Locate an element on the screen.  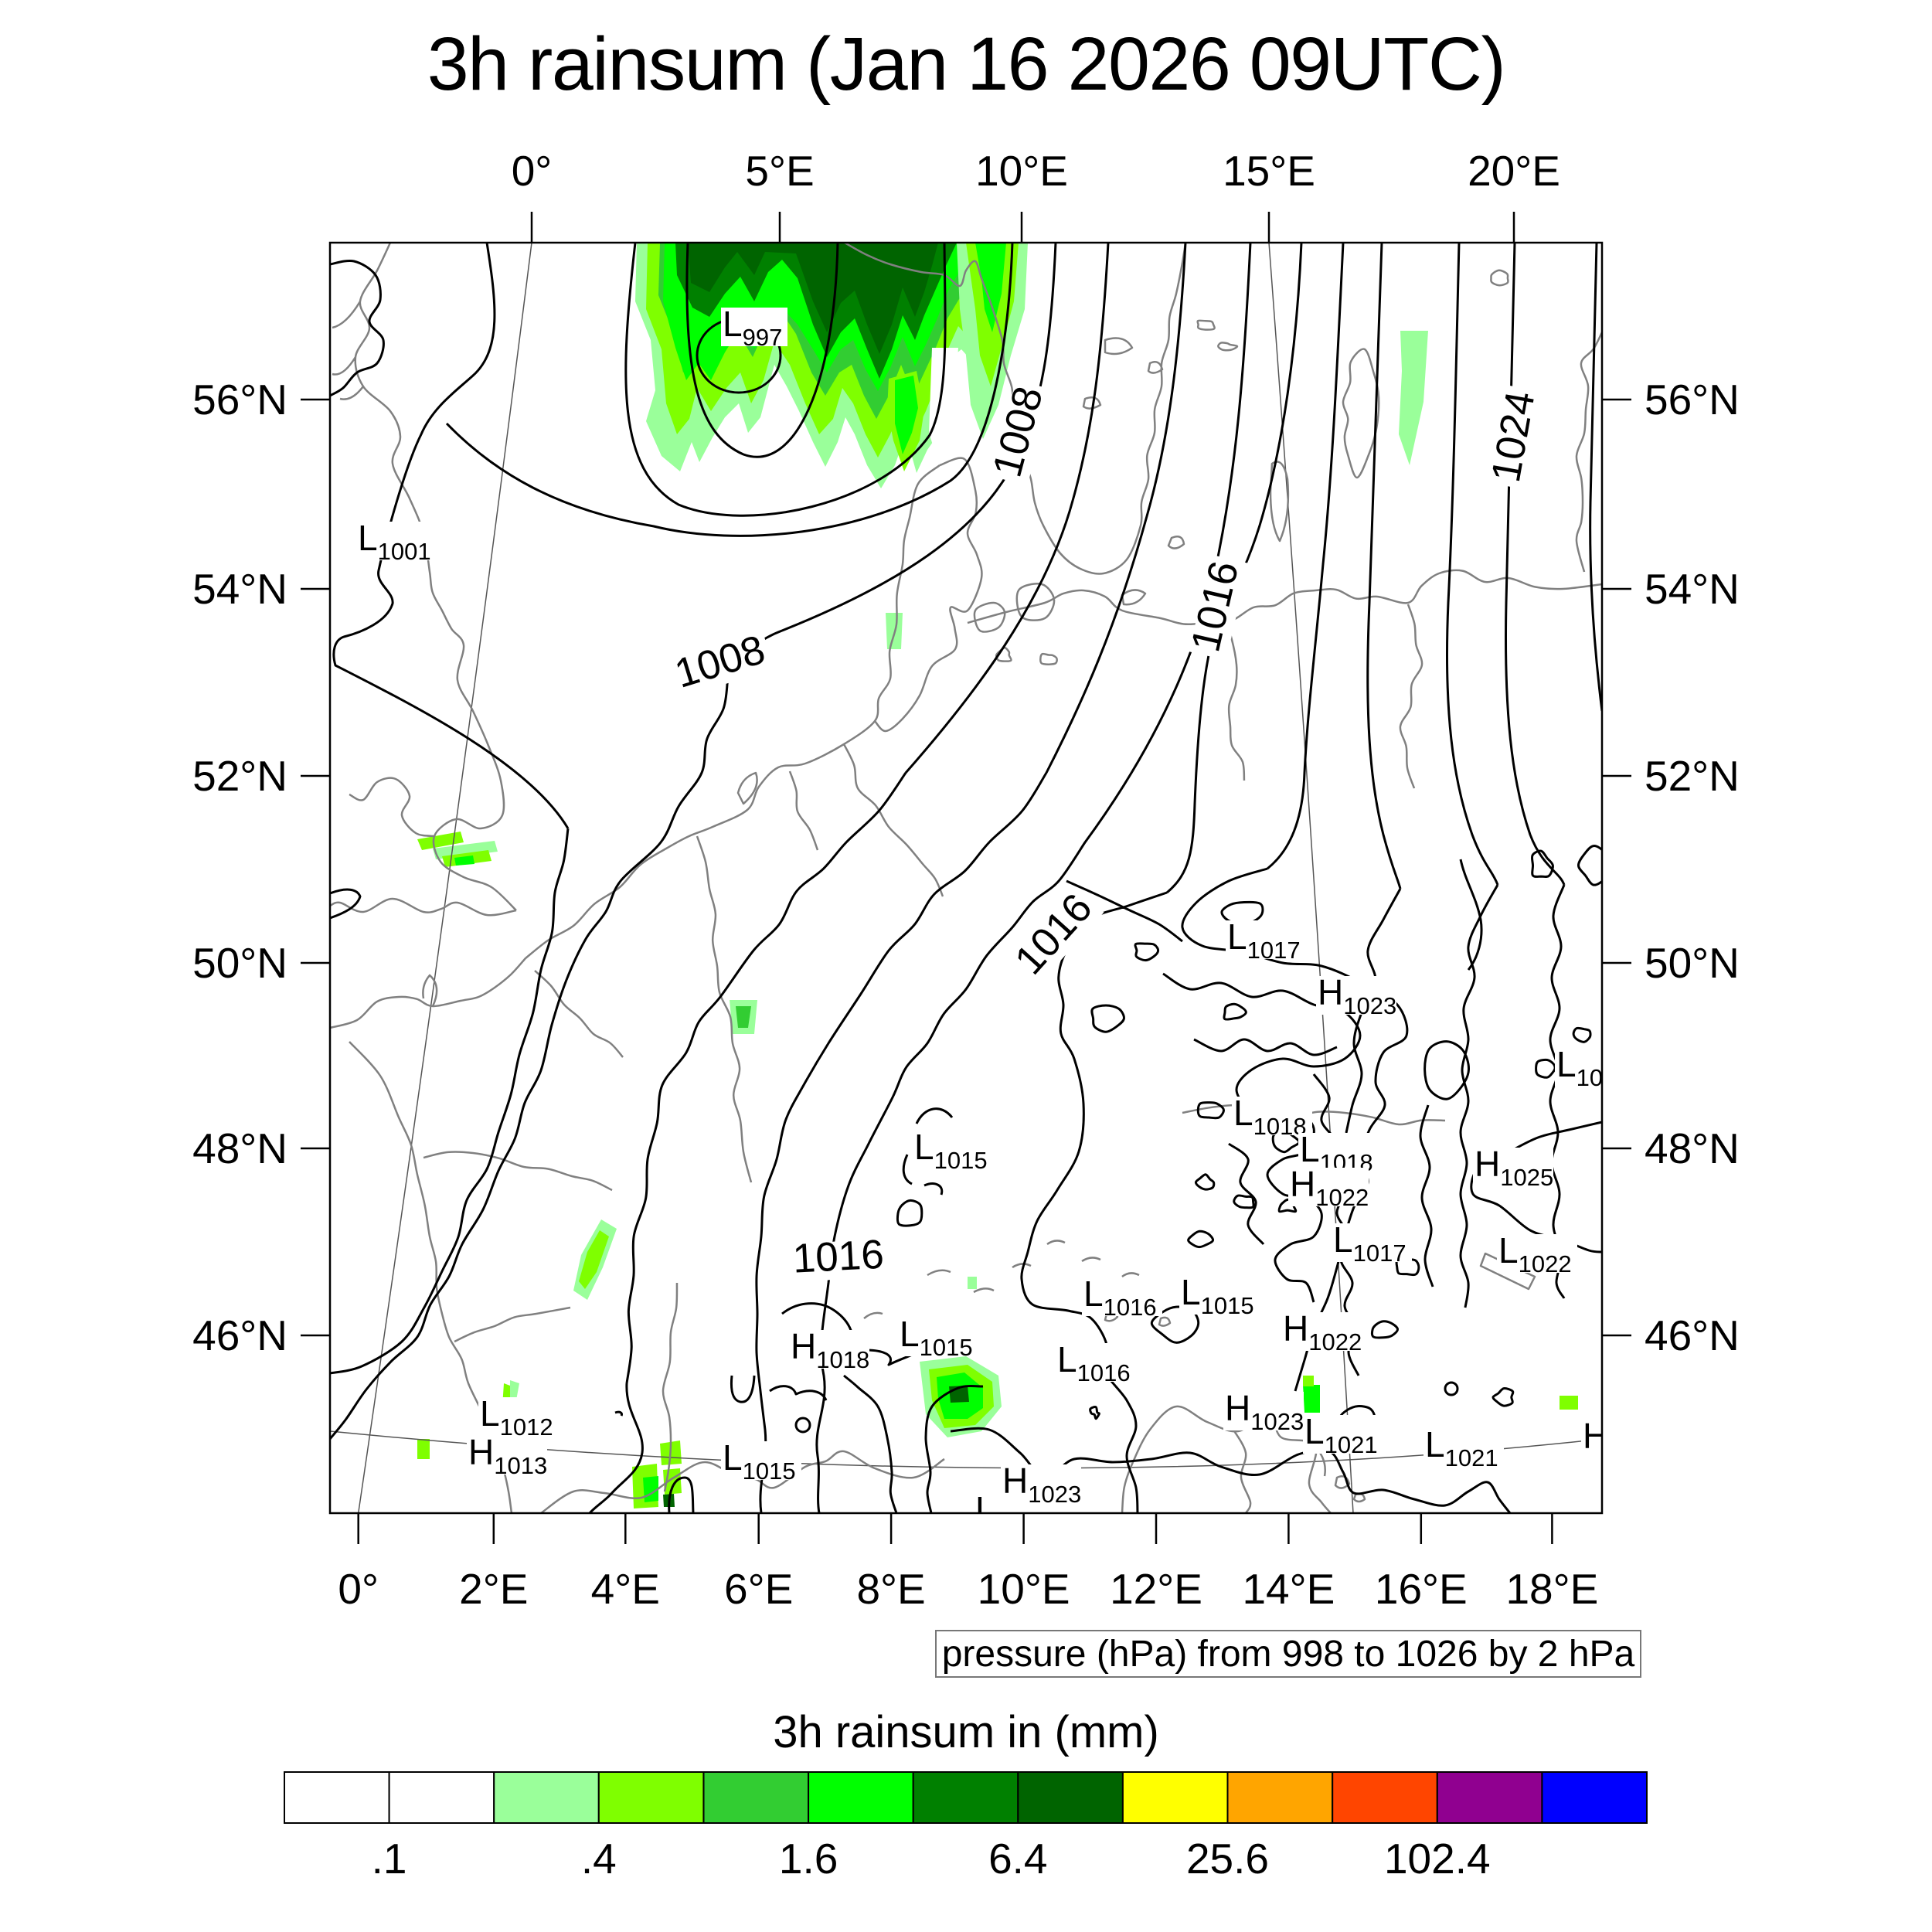
svg-text: 3h rainsum (Jan 16 2026 09UTC) is located at coordinates (966, 64).